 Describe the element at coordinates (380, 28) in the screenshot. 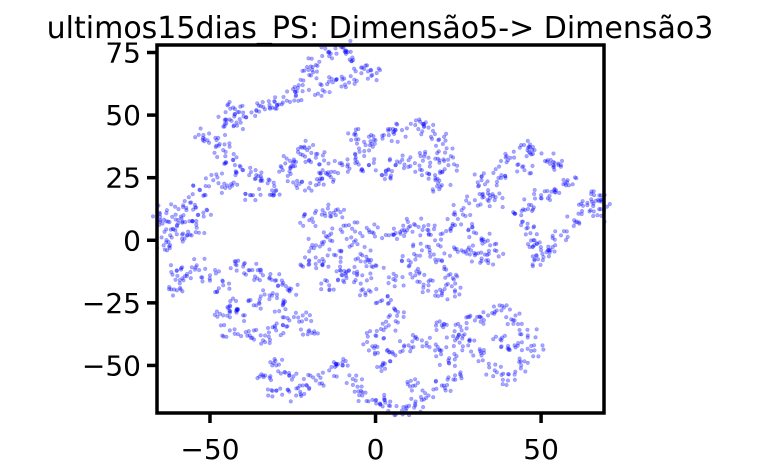

I see `chart-title: ultimos15dias_PS: Dimensão5-> Dimensão3` at that location.